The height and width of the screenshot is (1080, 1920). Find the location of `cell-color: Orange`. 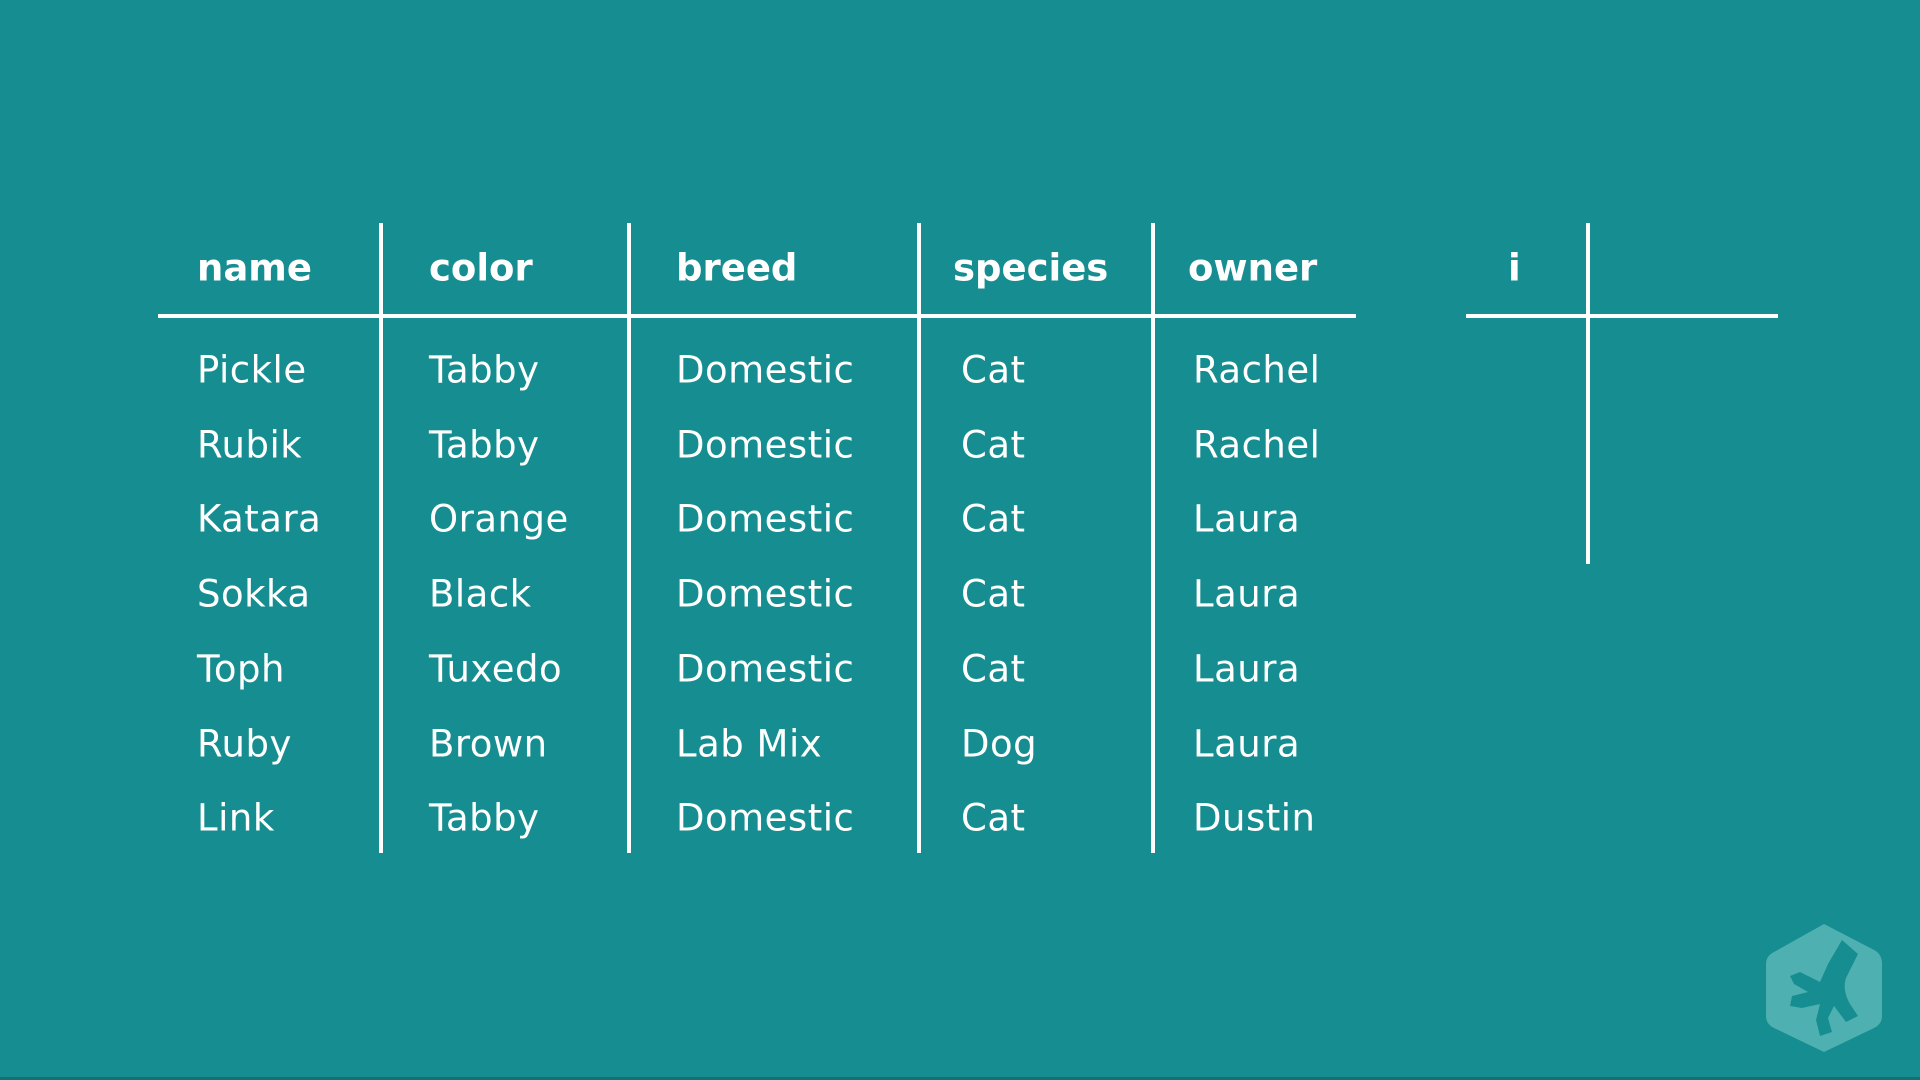

cell-color: Orange is located at coordinates (499, 519).